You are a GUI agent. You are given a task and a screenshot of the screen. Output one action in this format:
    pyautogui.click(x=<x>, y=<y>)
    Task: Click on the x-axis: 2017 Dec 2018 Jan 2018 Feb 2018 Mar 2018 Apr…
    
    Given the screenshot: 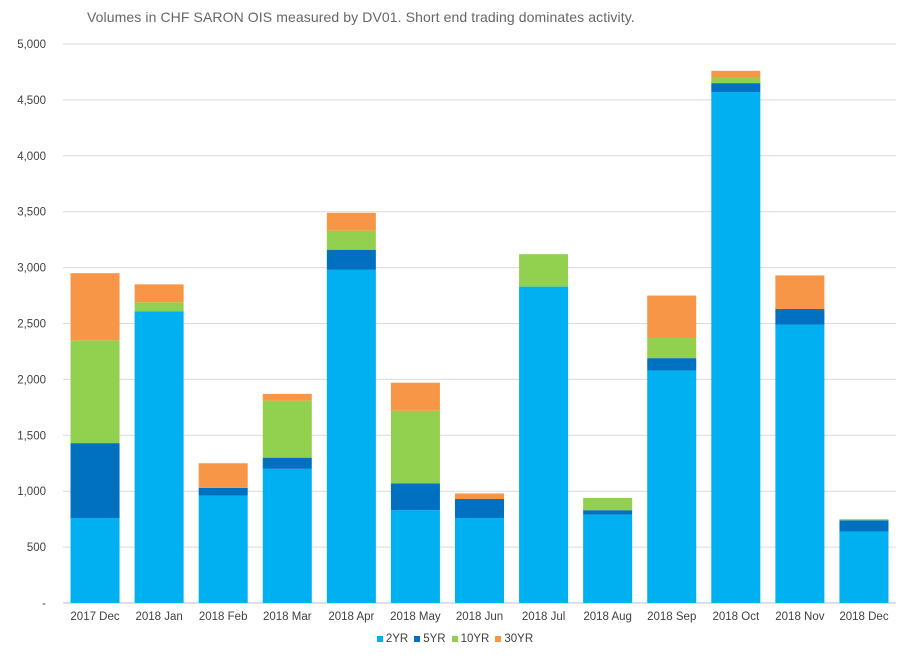 What is the action you would take?
    pyautogui.click(x=479, y=617)
    